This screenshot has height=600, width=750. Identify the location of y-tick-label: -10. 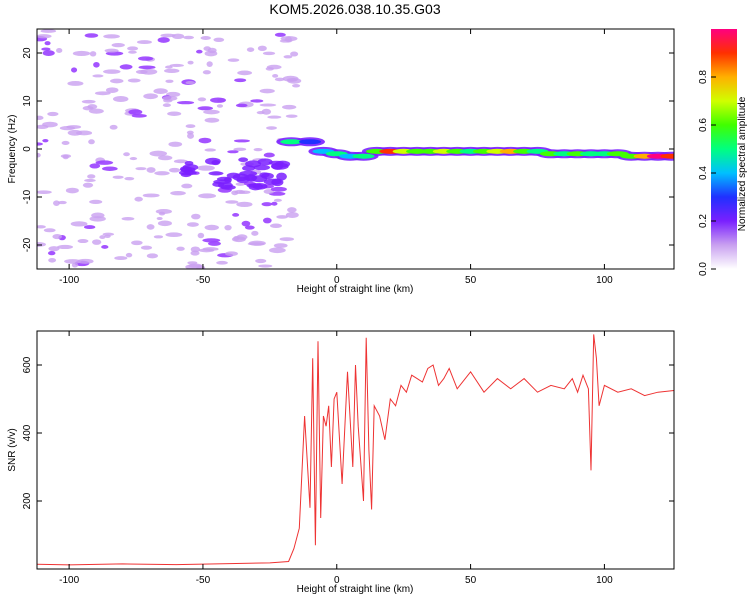
(27, 196).